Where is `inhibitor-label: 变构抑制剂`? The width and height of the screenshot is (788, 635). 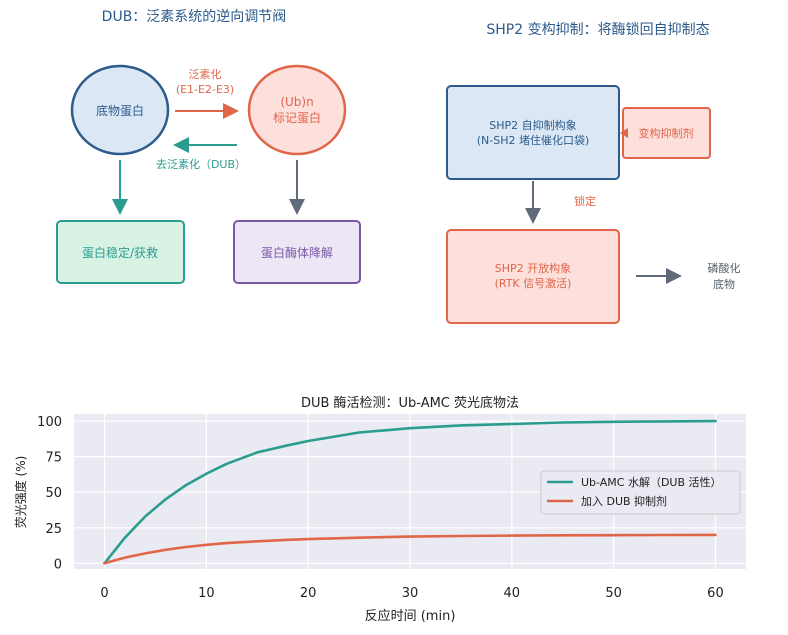
inhibitor-label: 变构抑制剂 is located at coordinates (666, 133).